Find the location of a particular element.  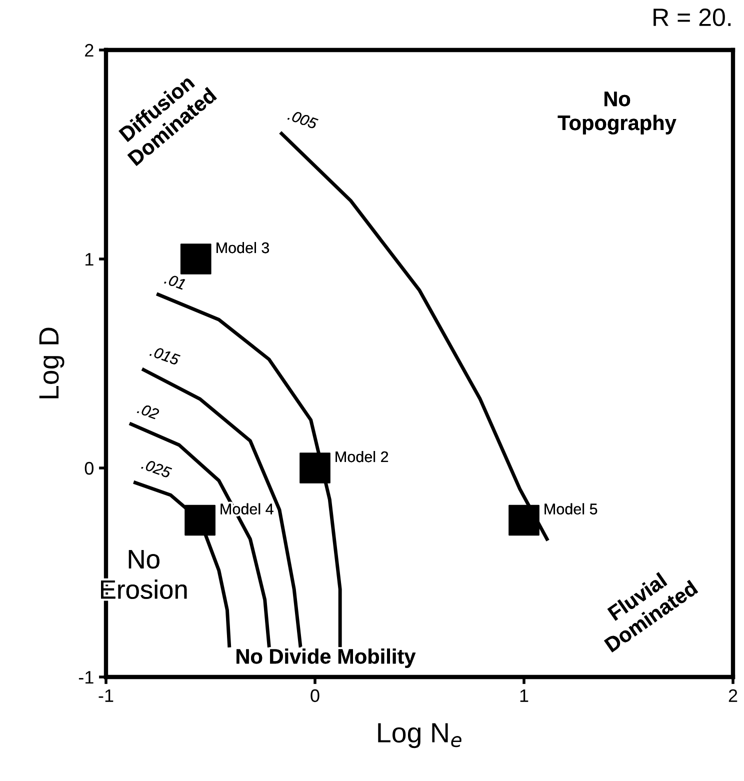

x-tick-label: -1 is located at coordinates (106, 695).